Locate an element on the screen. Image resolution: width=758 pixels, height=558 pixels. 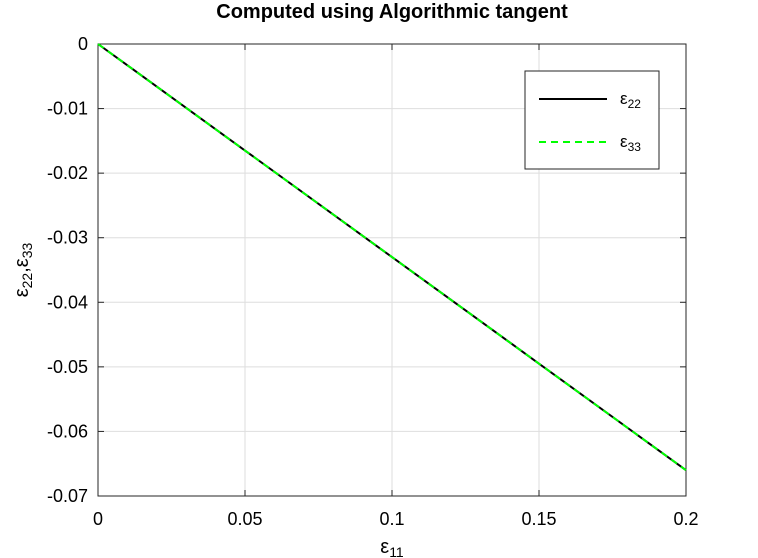
x-tick-label: 0.2 is located at coordinates (685, 519).